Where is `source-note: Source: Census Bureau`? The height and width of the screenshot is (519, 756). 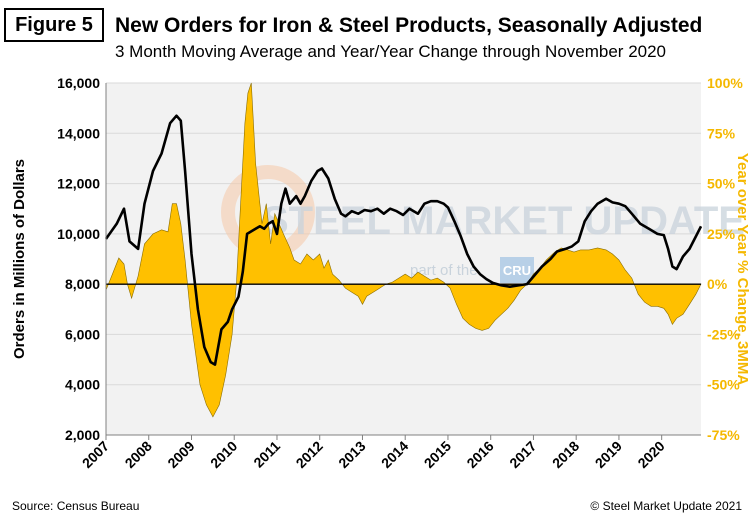
source-note: Source: Census Bureau is located at coordinates (76, 506).